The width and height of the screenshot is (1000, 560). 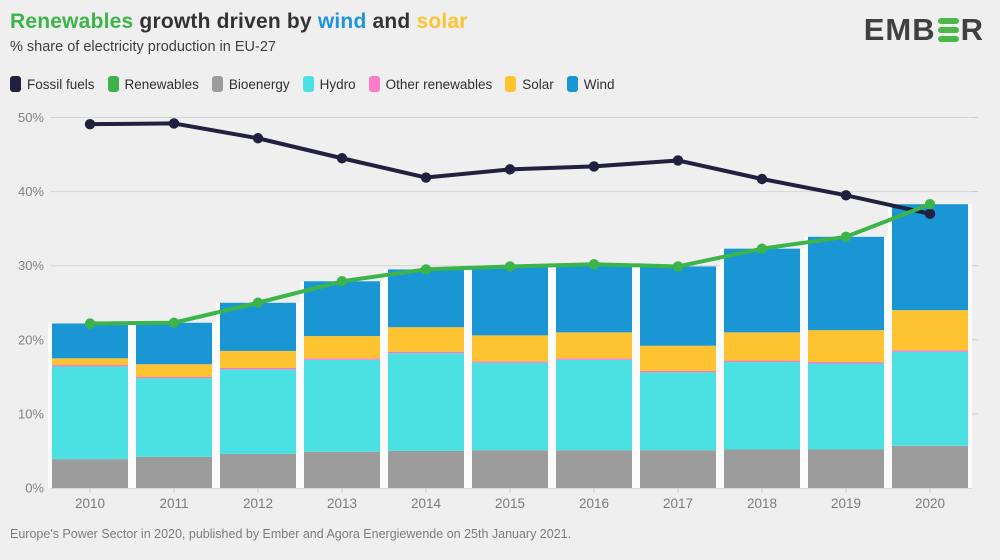 What do you see at coordinates (678, 266) in the screenshot?
I see `point-renewables-2017` at bounding box center [678, 266].